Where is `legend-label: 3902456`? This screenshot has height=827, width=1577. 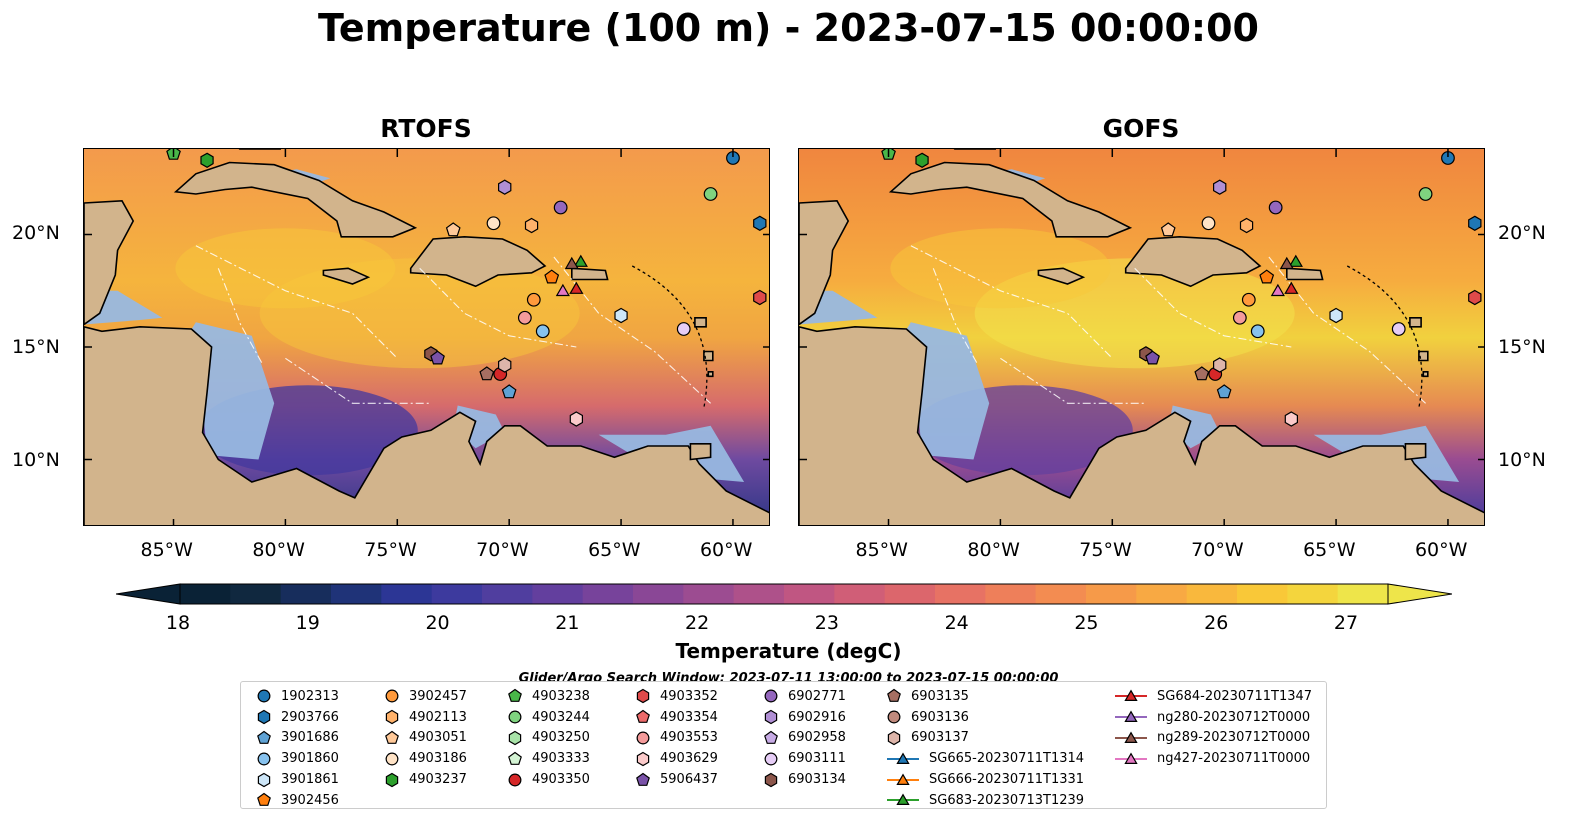 legend-label: 3902456 is located at coordinates (310, 800).